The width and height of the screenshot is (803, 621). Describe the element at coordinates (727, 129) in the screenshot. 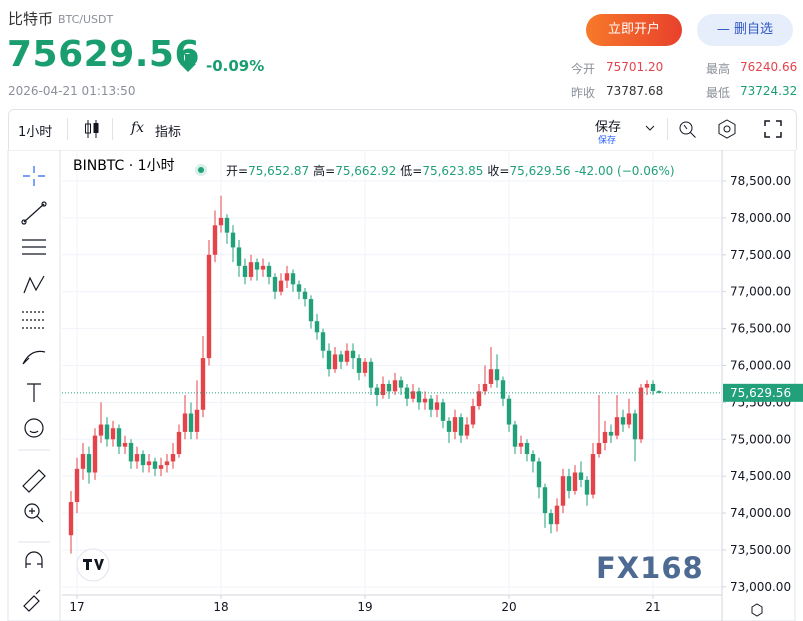

I see `settings-icon` at that location.